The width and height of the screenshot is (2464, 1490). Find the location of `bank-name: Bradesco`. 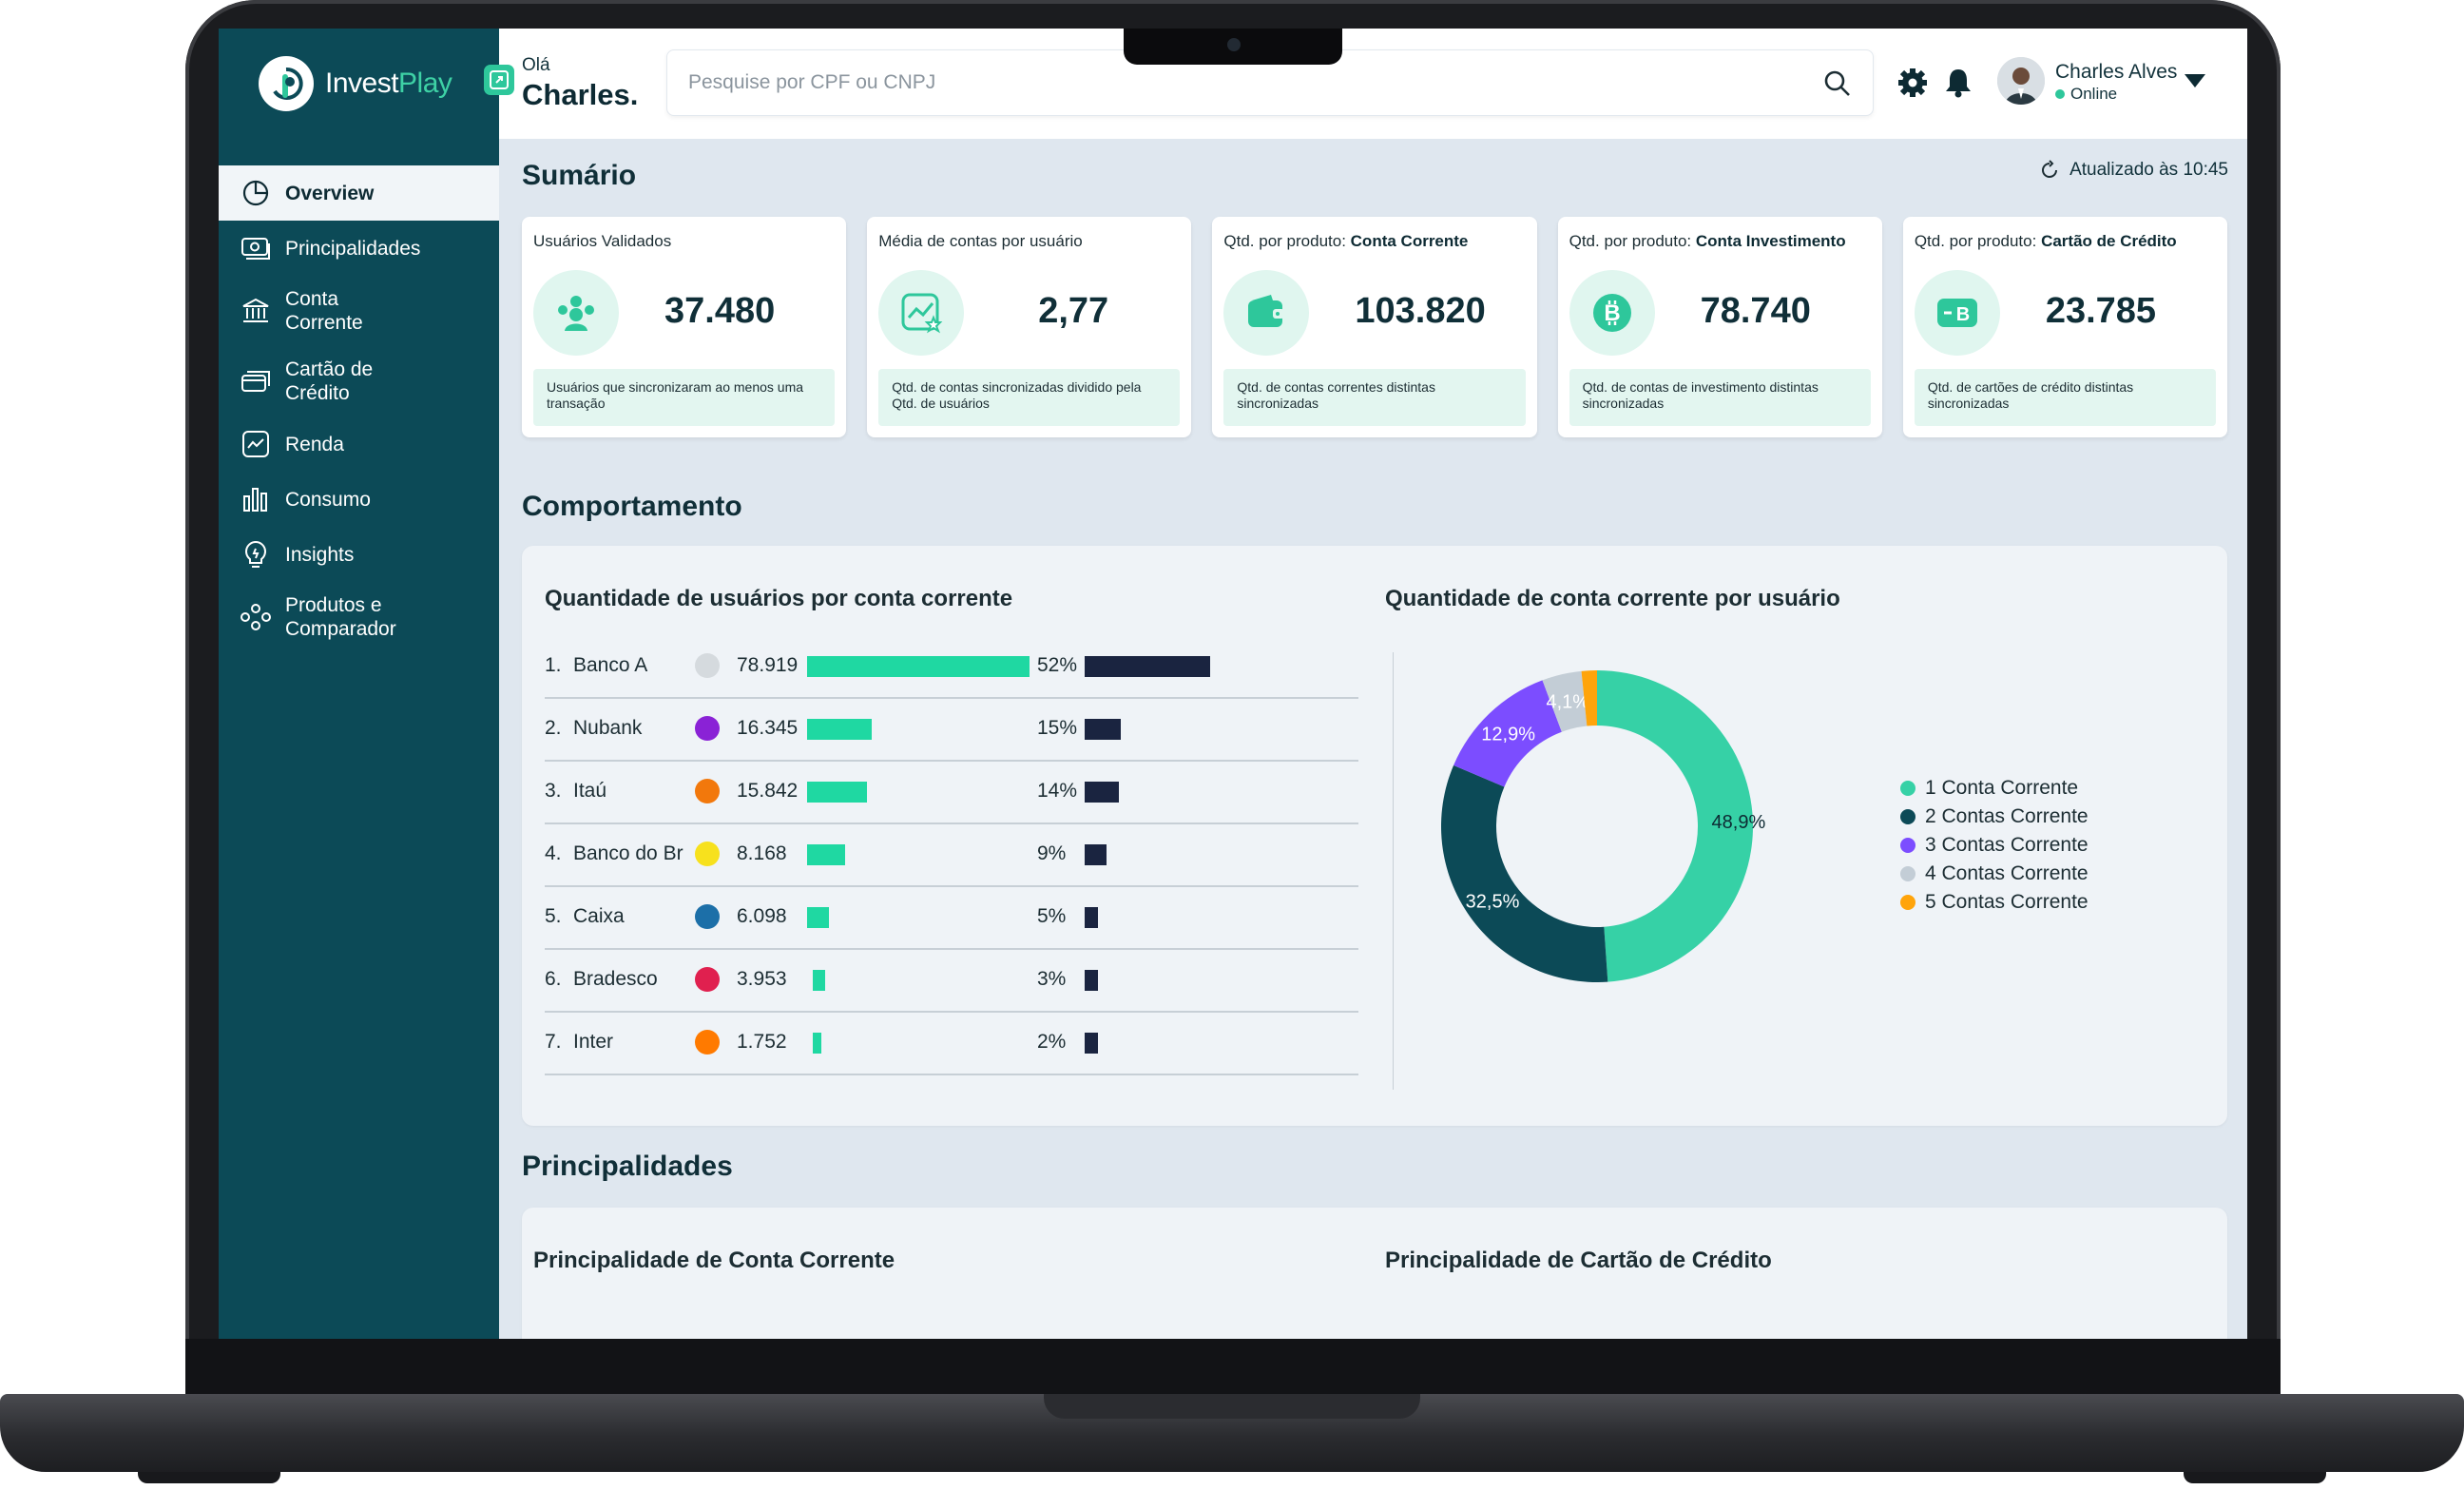

bank-name: Bradesco is located at coordinates (615, 979).